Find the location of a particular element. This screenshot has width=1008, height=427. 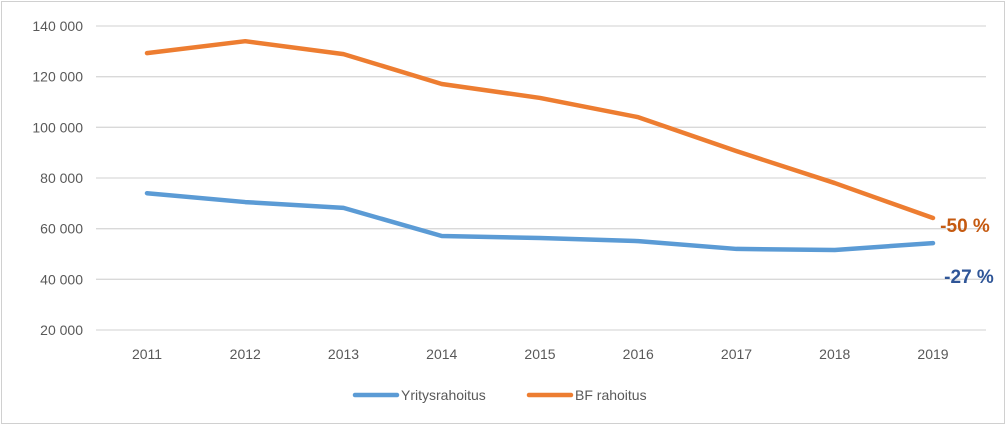

annotation-yritys-change: -27 % is located at coordinates (969, 277).